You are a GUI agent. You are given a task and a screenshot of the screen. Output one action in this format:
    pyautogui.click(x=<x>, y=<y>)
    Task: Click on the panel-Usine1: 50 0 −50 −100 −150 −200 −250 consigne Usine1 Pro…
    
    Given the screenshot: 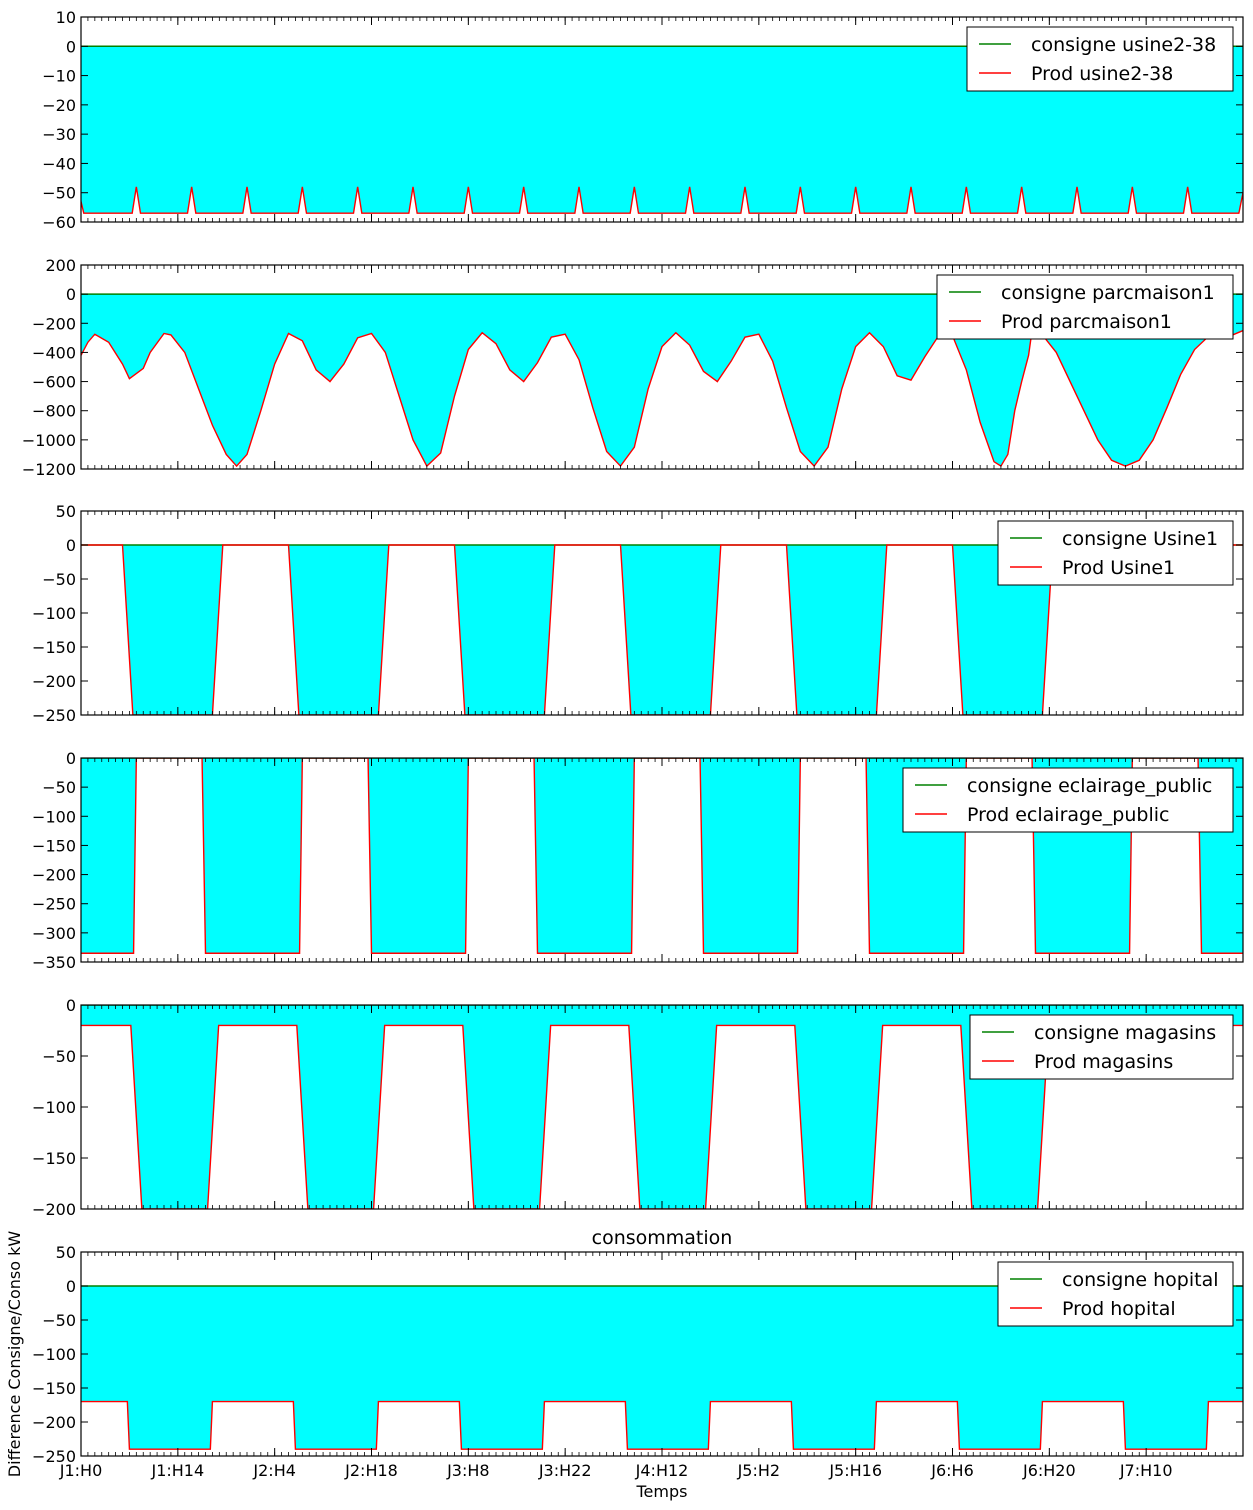 What is the action you would take?
    pyautogui.click(x=638, y=613)
    